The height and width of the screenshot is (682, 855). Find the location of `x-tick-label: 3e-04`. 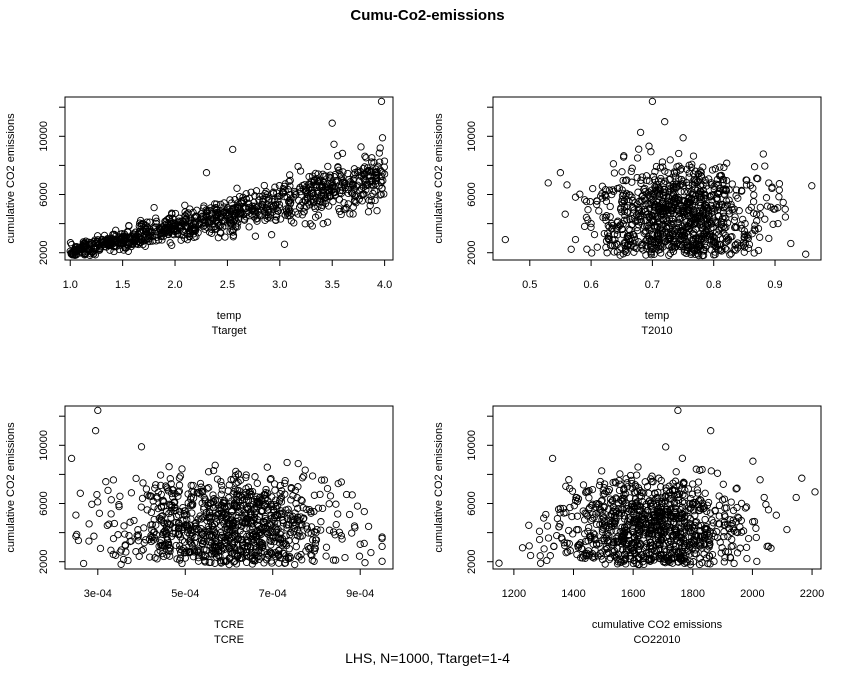

x-tick-label: 3e-04 is located at coordinates (98, 594).